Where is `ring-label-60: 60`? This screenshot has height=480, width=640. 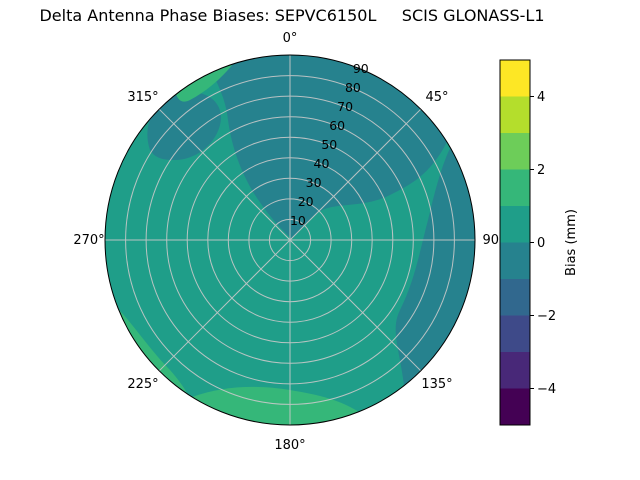
ring-label-60: 60 is located at coordinates (337, 125).